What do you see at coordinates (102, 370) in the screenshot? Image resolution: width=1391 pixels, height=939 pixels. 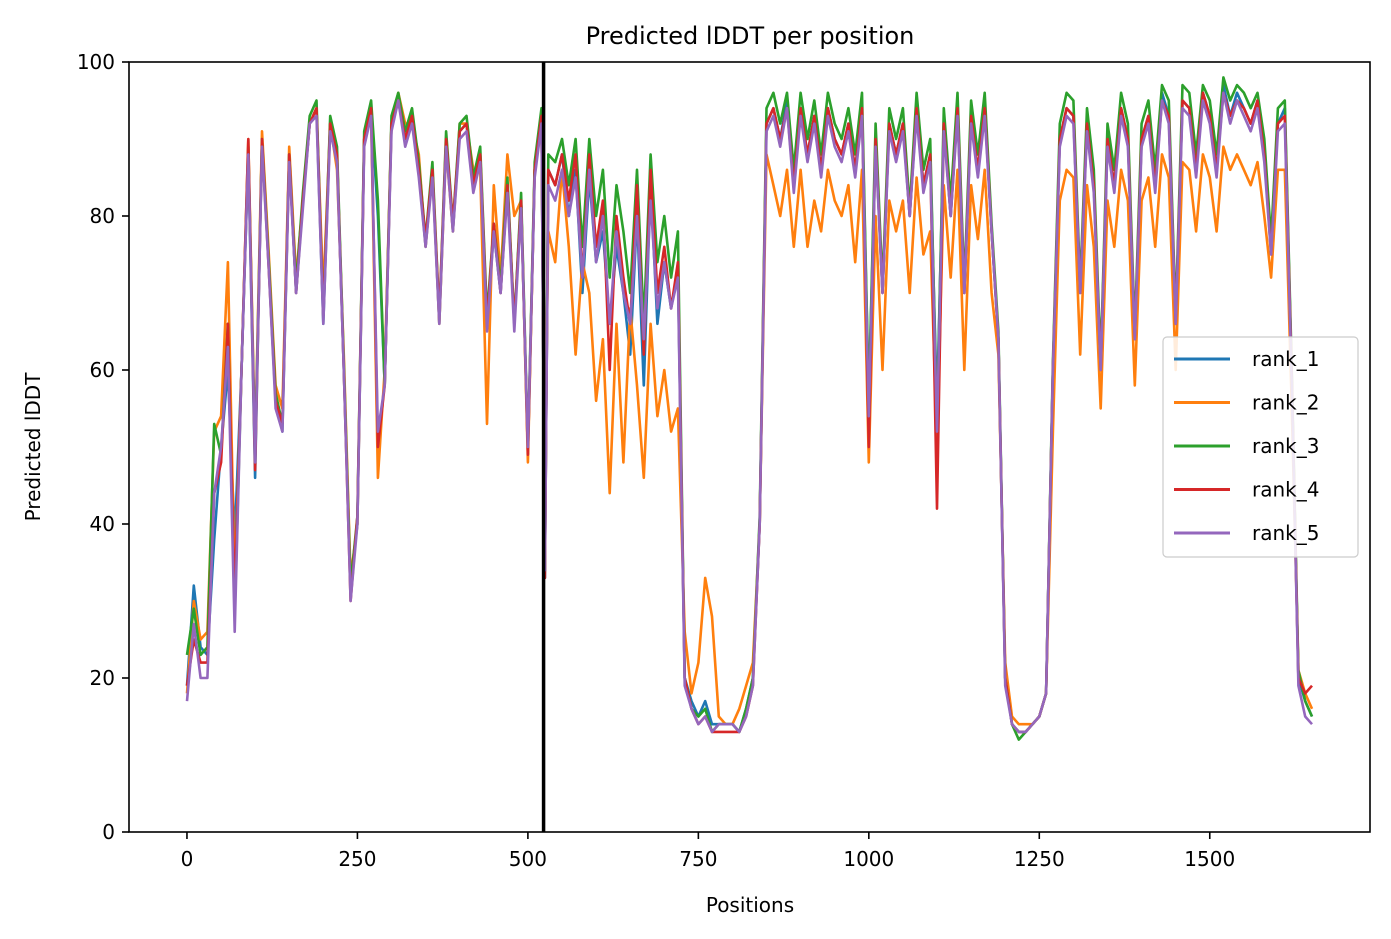 I see `y-tick-label: 60` at bounding box center [102, 370].